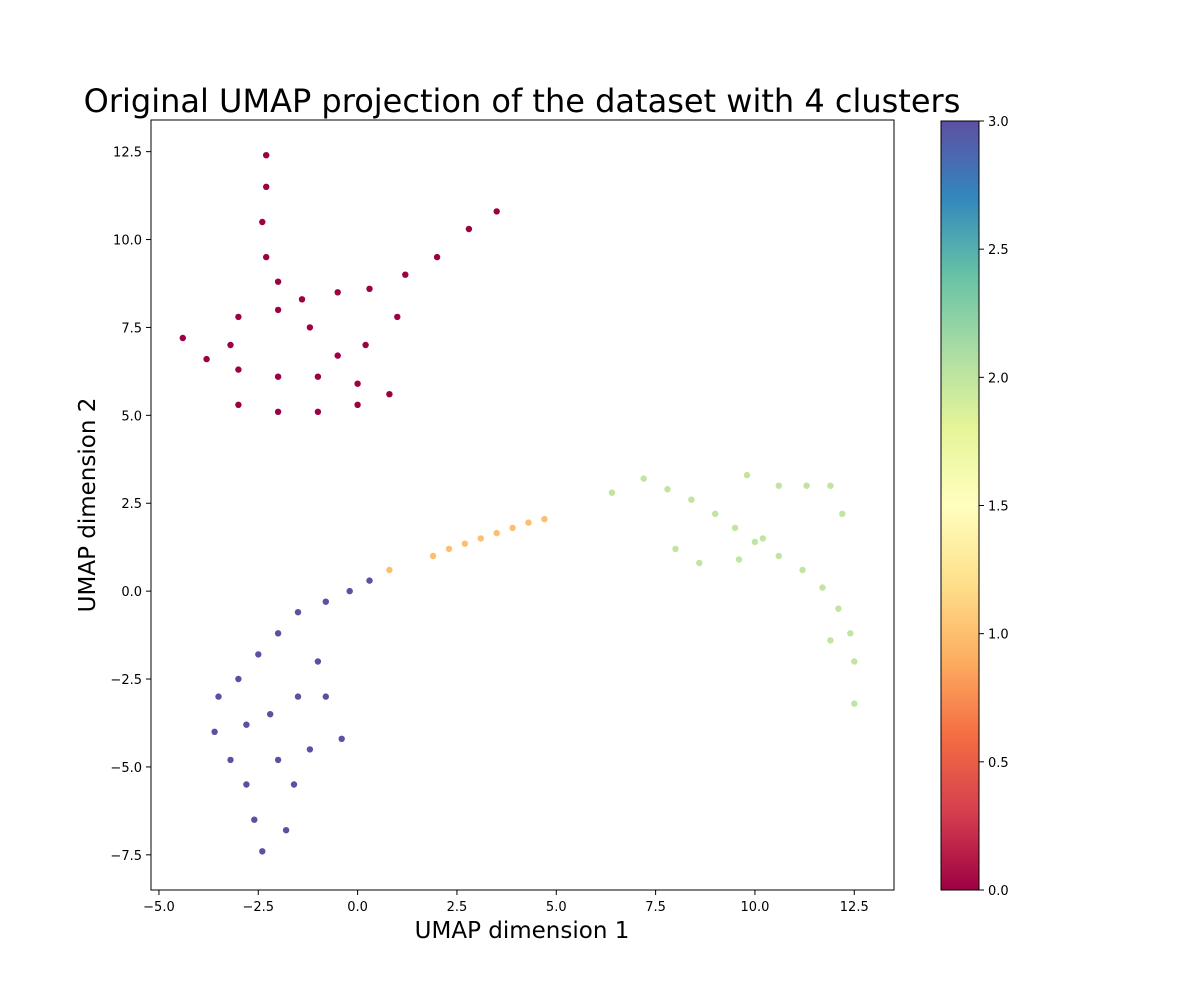 The height and width of the screenshot is (1000, 1200). What do you see at coordinates (131, 592) in the screenshot?
I see `y-tick-label: 0.0` at bounding box center [131, 592].